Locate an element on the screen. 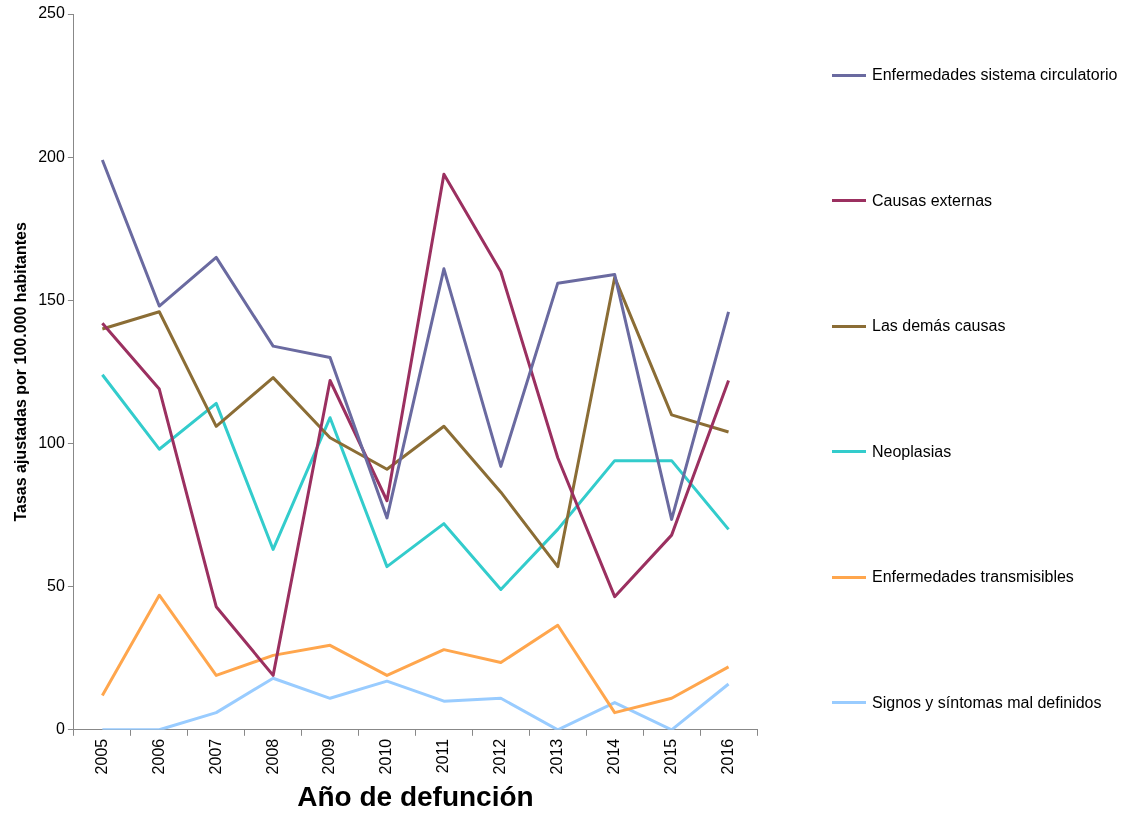  x-tick-label: 2011 is located at coordinates (443, 756).